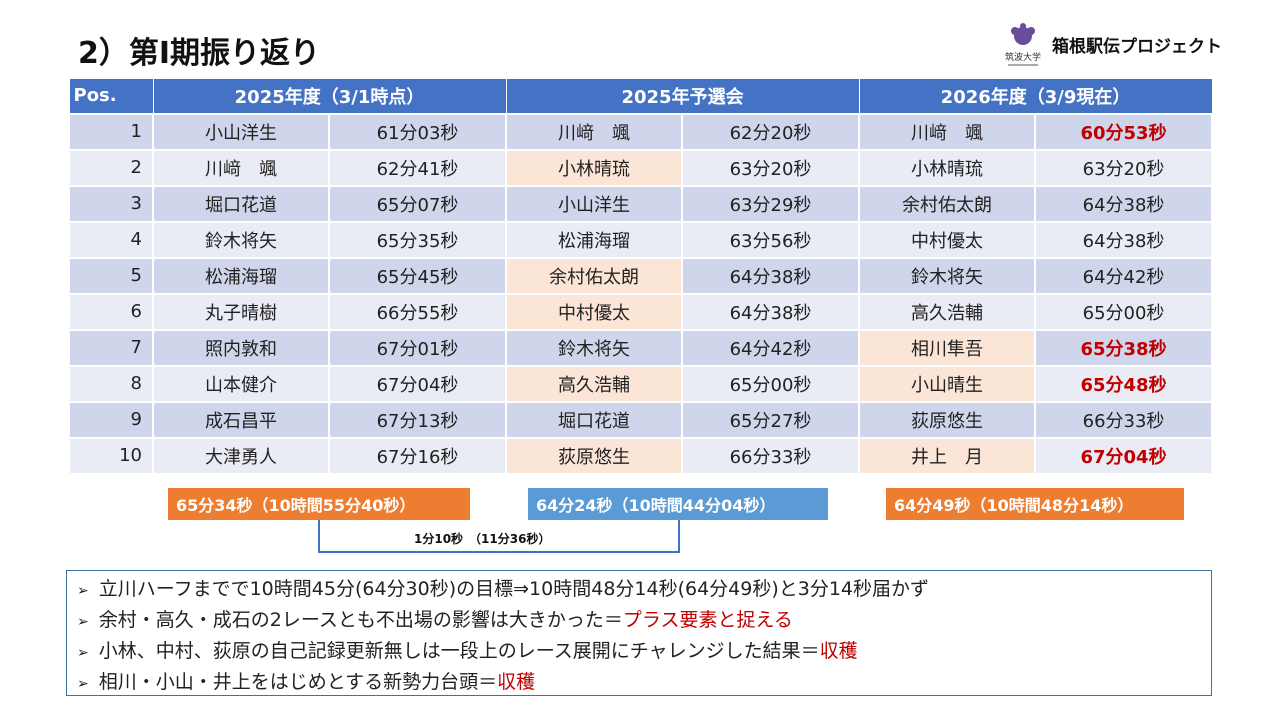 The height and width of the screenshot is (720, 1280). What do you see at coordinates (1124, 167) in the screenshot?
I see `time-2026: 63分20秒` at bounding box center [1124, 167].